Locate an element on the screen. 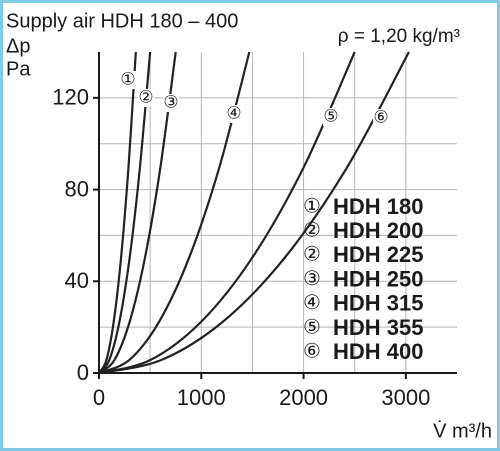  x-tick-label: 1000 is located at coordinates (201, 397).